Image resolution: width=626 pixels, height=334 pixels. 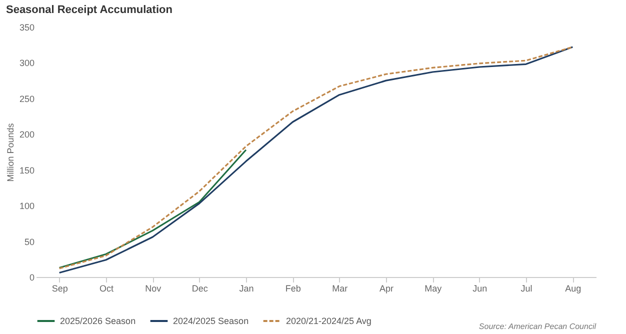 I want to click on x-tick-label: Feb, so click(x=293, y=289).